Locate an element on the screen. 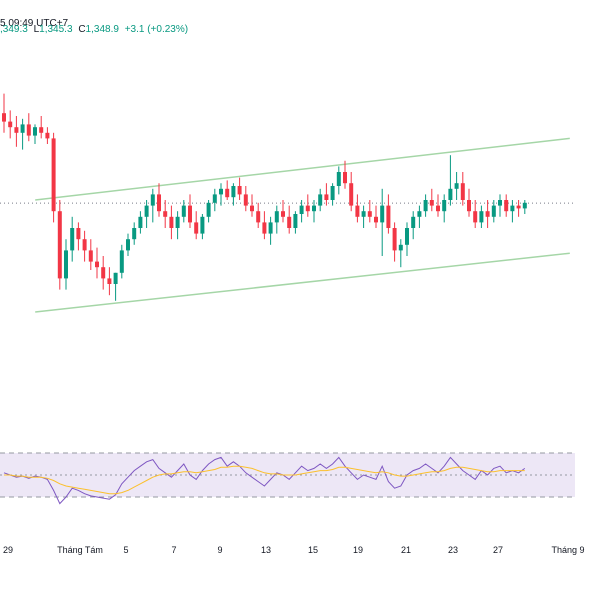 Image resolution: width=600 pixels, height=600 pixels. rsi-line is located at coordinates (264, 480).